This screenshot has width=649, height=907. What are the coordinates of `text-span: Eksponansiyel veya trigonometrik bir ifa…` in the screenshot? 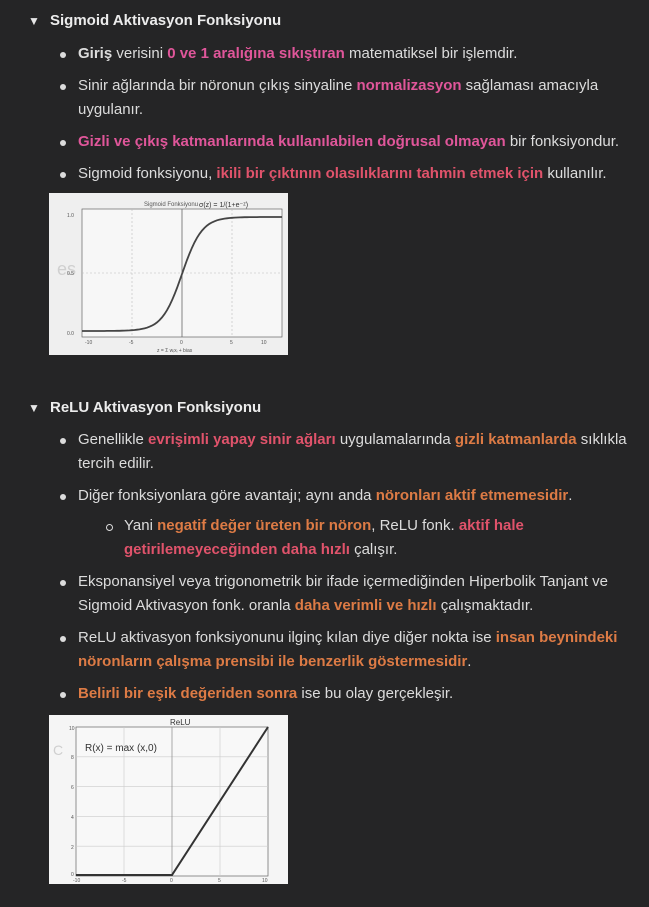 It's located at (343, 593).